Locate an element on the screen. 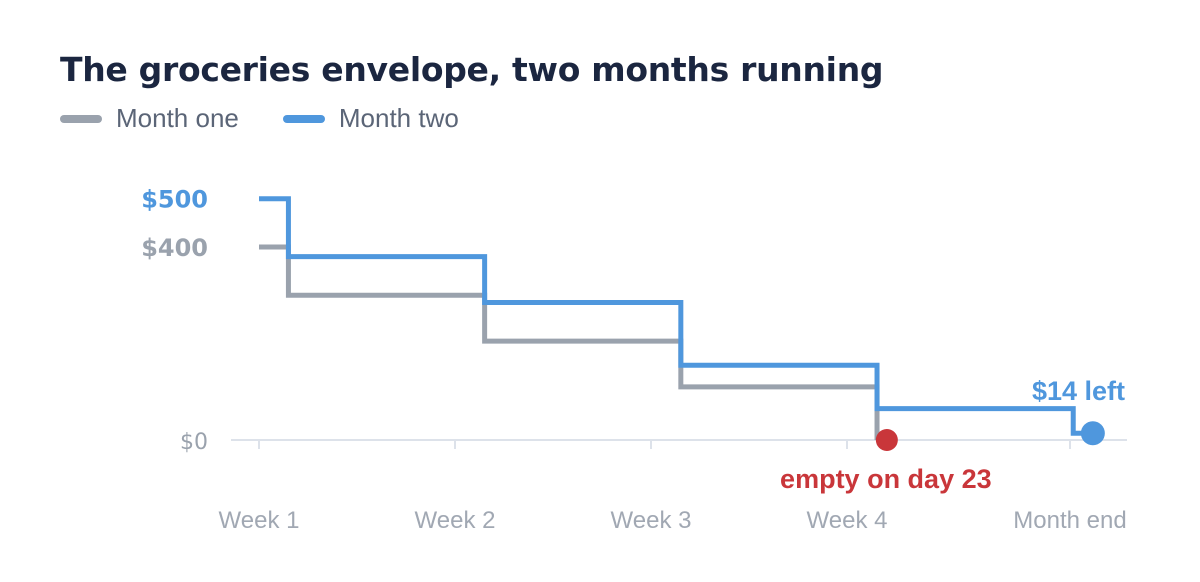 Image resolution: width=1200 pixels, height=582 pixels. end-balance-point is located at coordinates (1092, 433).